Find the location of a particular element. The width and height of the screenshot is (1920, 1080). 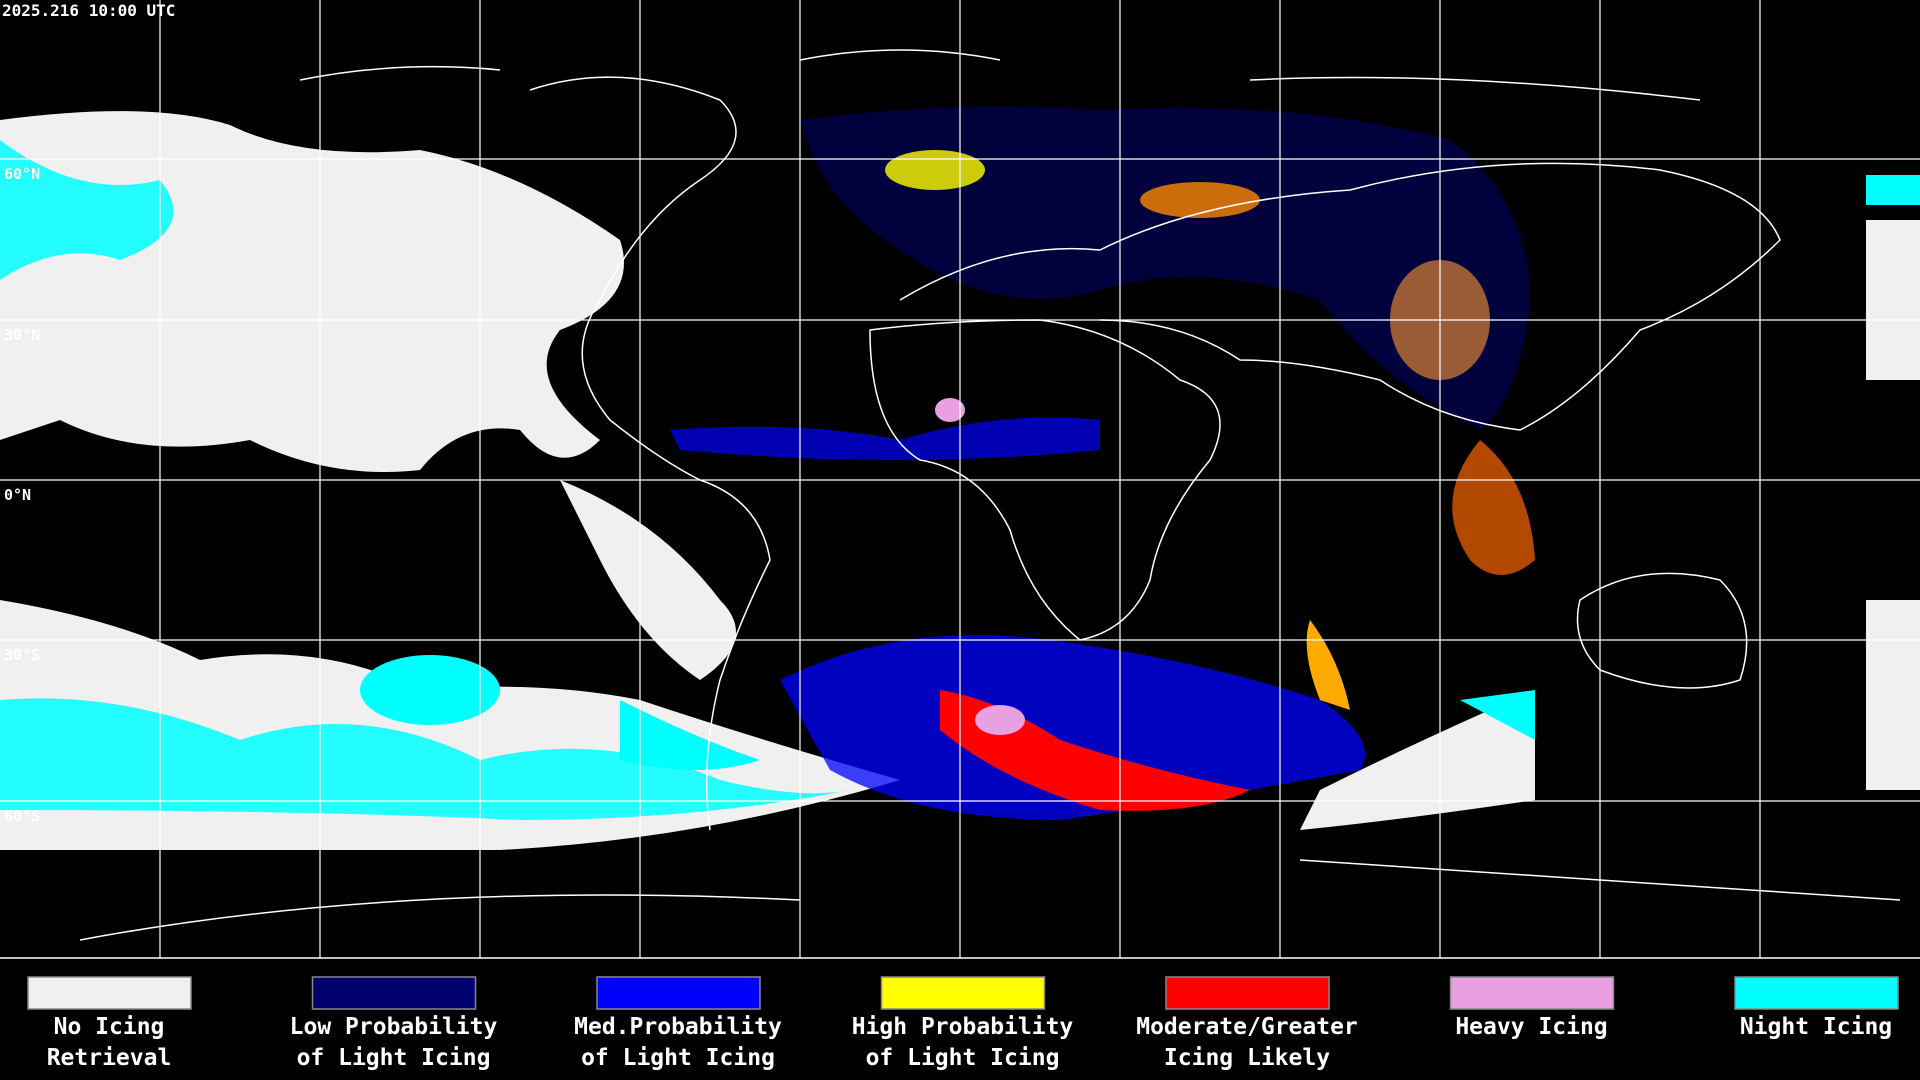

legend-label: No Icing is located at coordinates (109, 1027).